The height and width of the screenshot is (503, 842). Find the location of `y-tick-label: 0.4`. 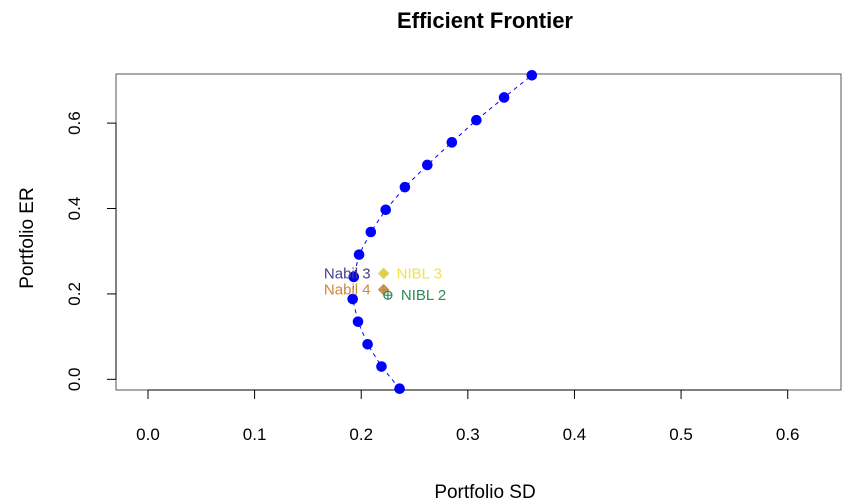

y-tick-label: 0.4 is located at coordinates (74, 209).